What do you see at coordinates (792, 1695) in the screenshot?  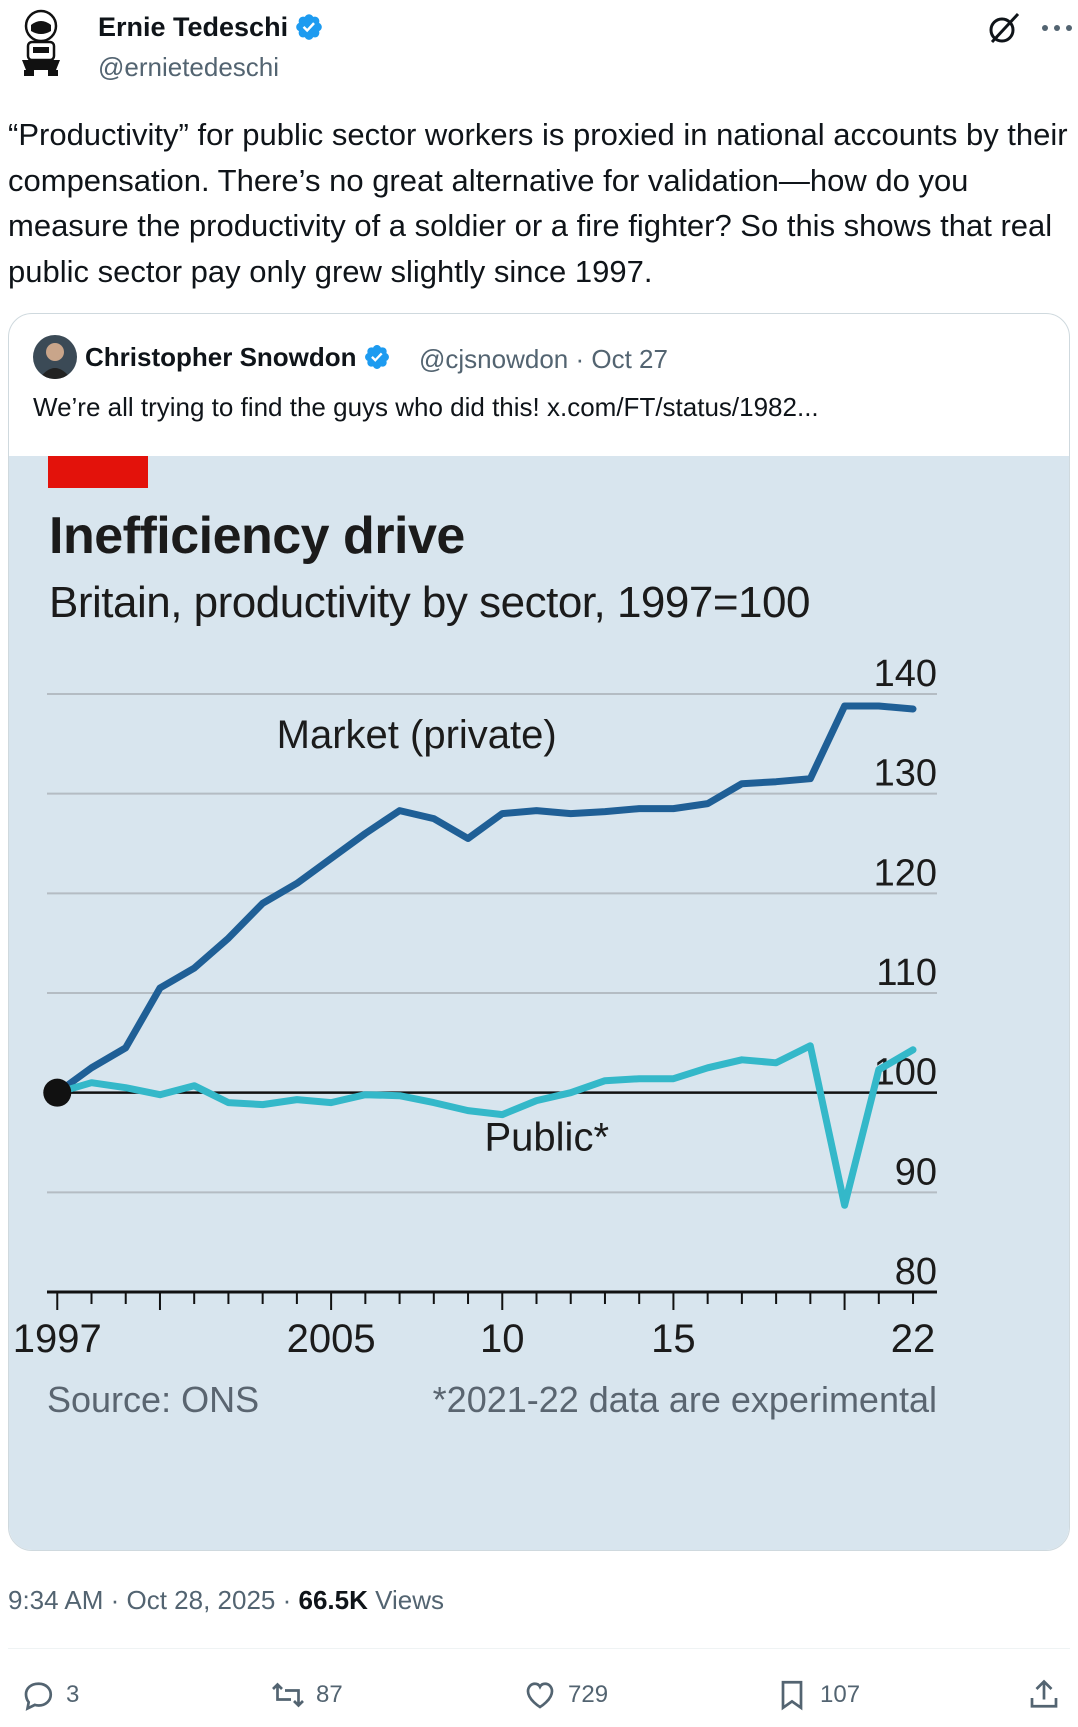 I see `bookmark-icon` at bounding box center [792, 1695].